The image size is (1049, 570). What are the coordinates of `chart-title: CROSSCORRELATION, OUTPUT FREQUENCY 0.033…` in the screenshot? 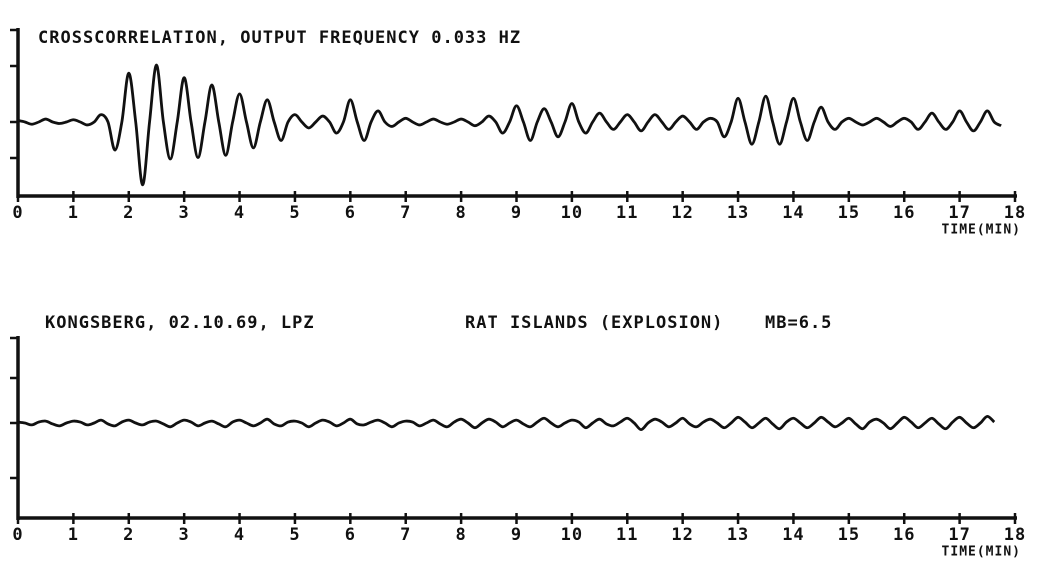 It's located at (279, 38).